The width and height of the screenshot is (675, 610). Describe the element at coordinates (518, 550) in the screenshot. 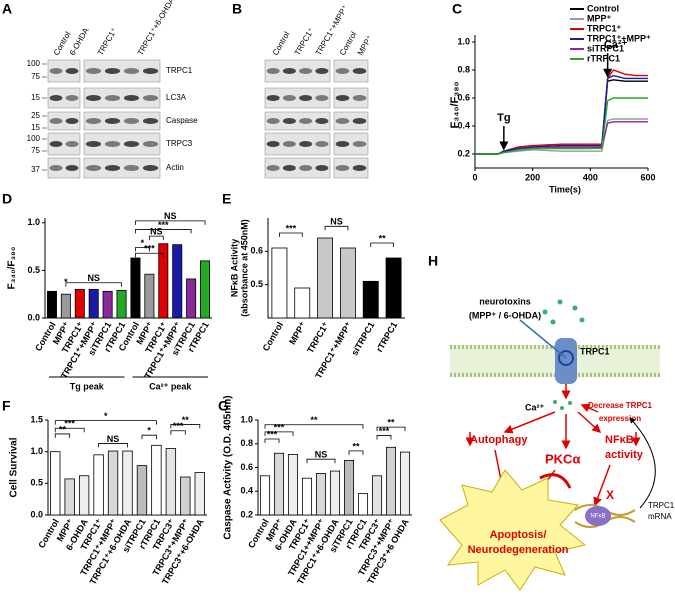

I see `outcome-label: Neurodegeneration` at that location.